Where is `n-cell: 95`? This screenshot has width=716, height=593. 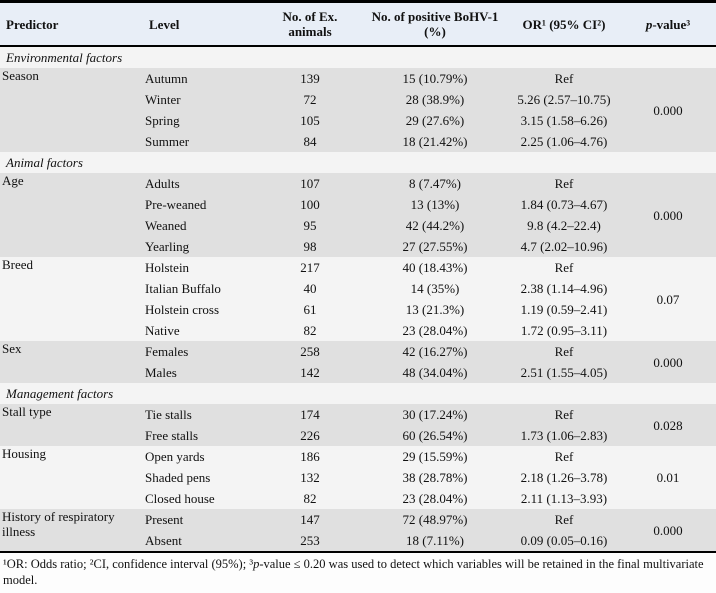 n-cell: 95 is located at coordinates (310, 225).